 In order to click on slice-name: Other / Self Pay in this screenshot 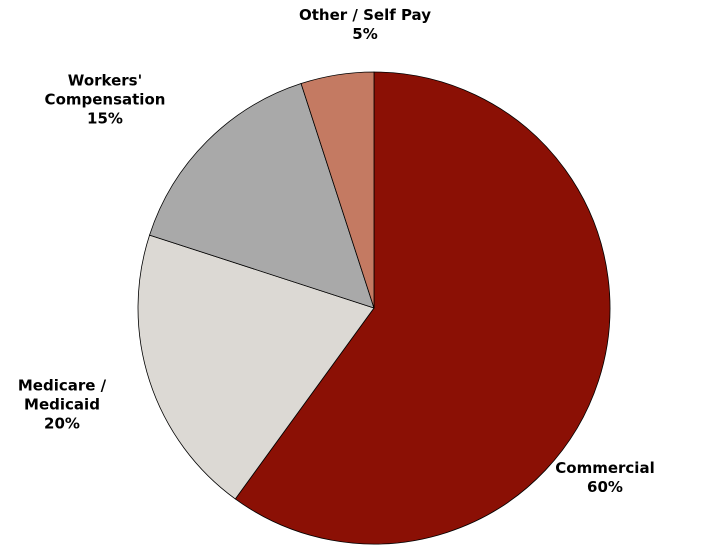, I will do `click(365, 15)`.